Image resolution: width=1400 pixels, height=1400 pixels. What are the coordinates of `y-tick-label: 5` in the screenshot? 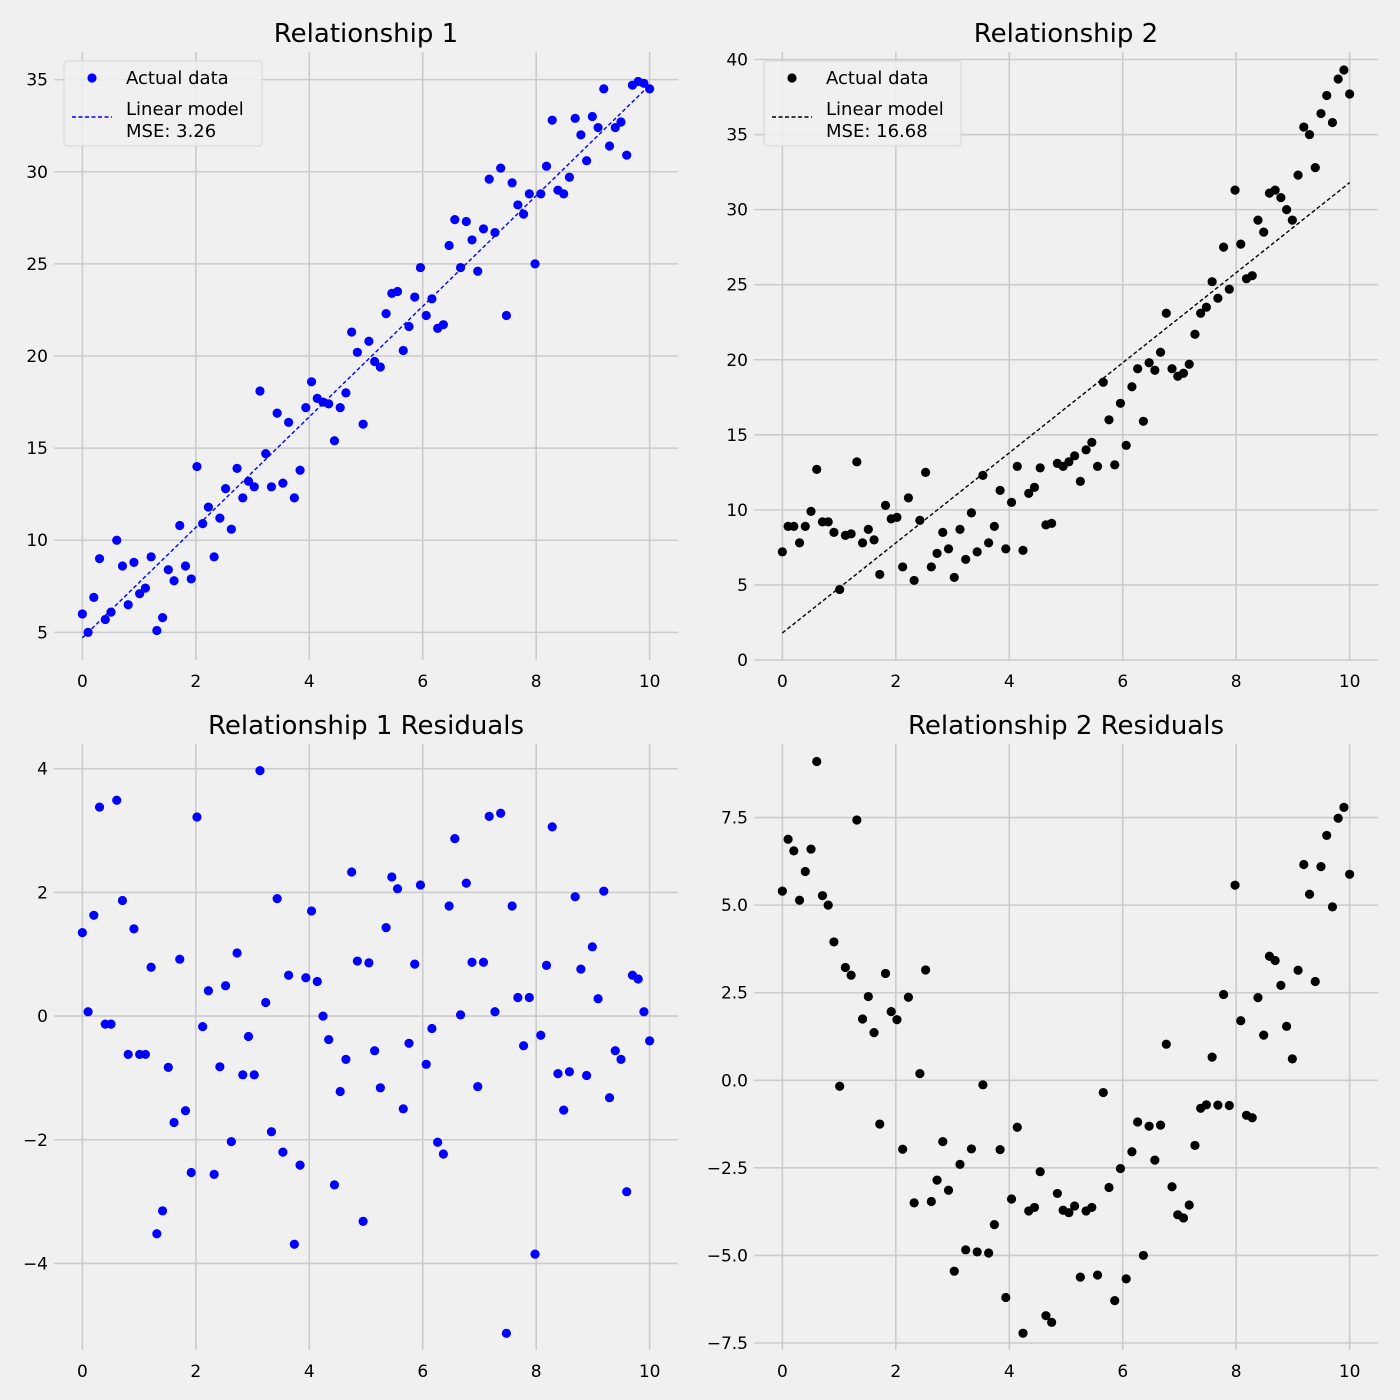 It's located at (42, 633).